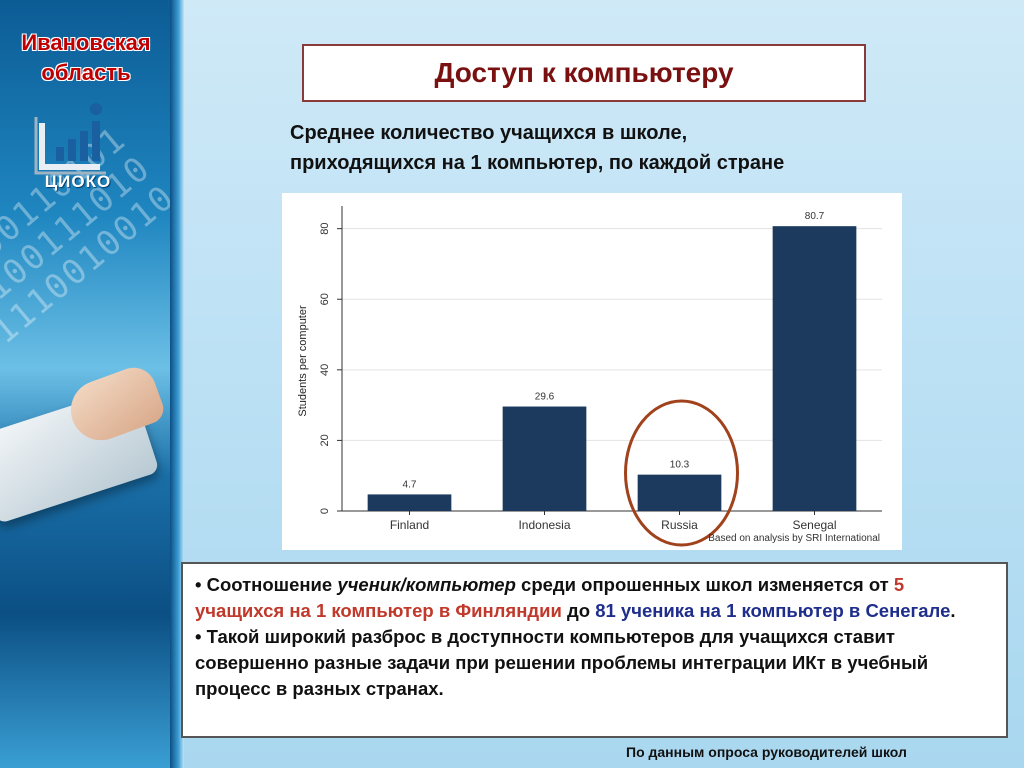  I want to click on bullet-1-senegal-highlight: 81 ученика на 1 компьютер в Сенегале, so click(773, 610).